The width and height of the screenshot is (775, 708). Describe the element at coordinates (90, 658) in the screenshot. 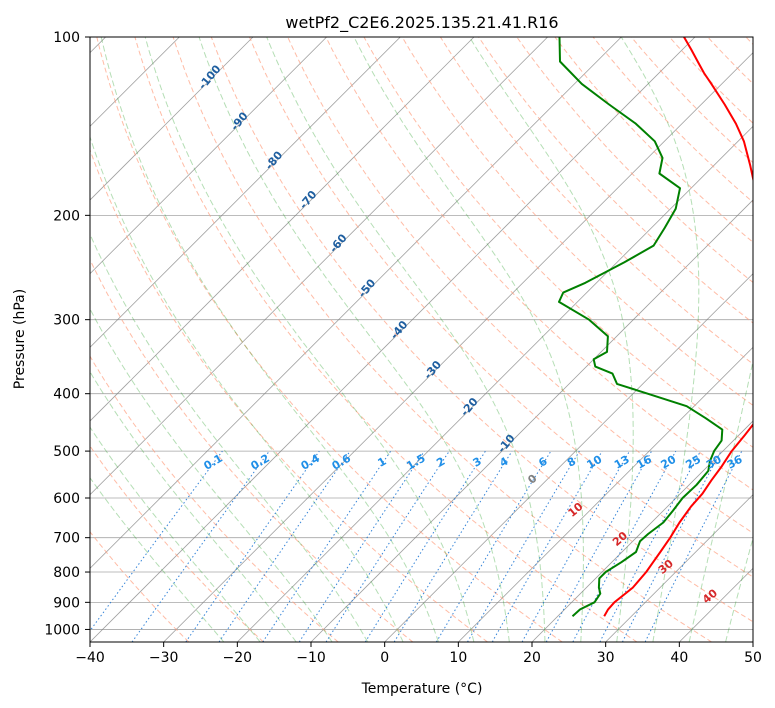

I see `x-tick-label: −40` at that location.